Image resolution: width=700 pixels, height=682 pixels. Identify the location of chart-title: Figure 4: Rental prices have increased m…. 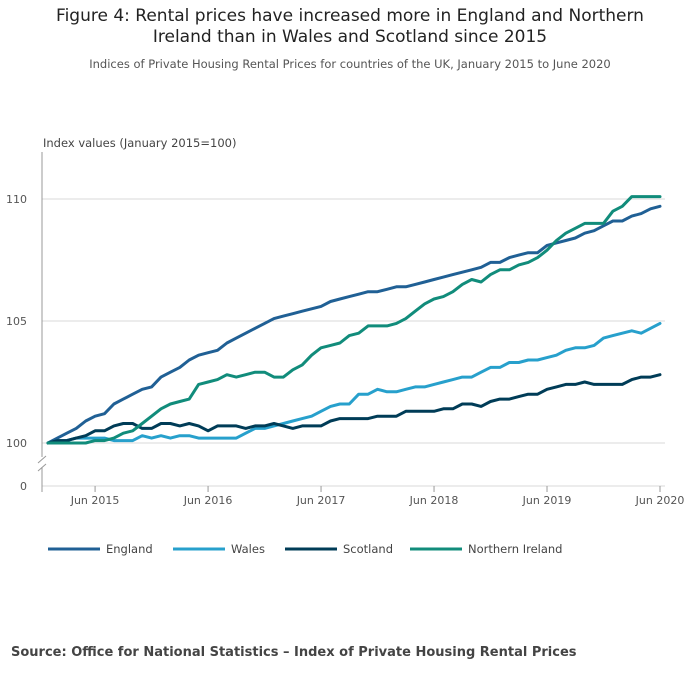
(350, 27).